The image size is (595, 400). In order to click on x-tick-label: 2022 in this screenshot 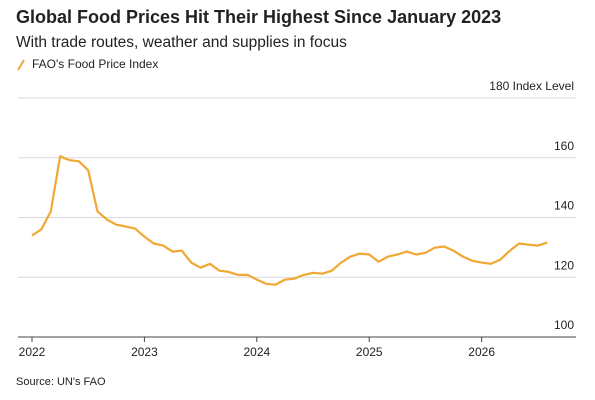, I will do `click(32, 352)`.